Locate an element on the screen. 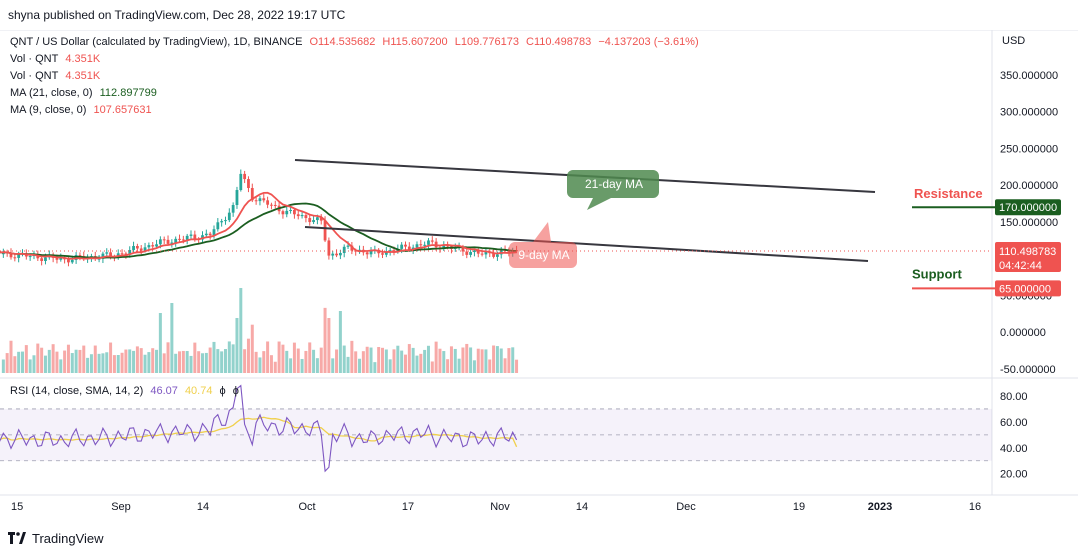 This screenshot has height=554, width=1078. tradingview-logo-icon is located at coordinates (17, 538).